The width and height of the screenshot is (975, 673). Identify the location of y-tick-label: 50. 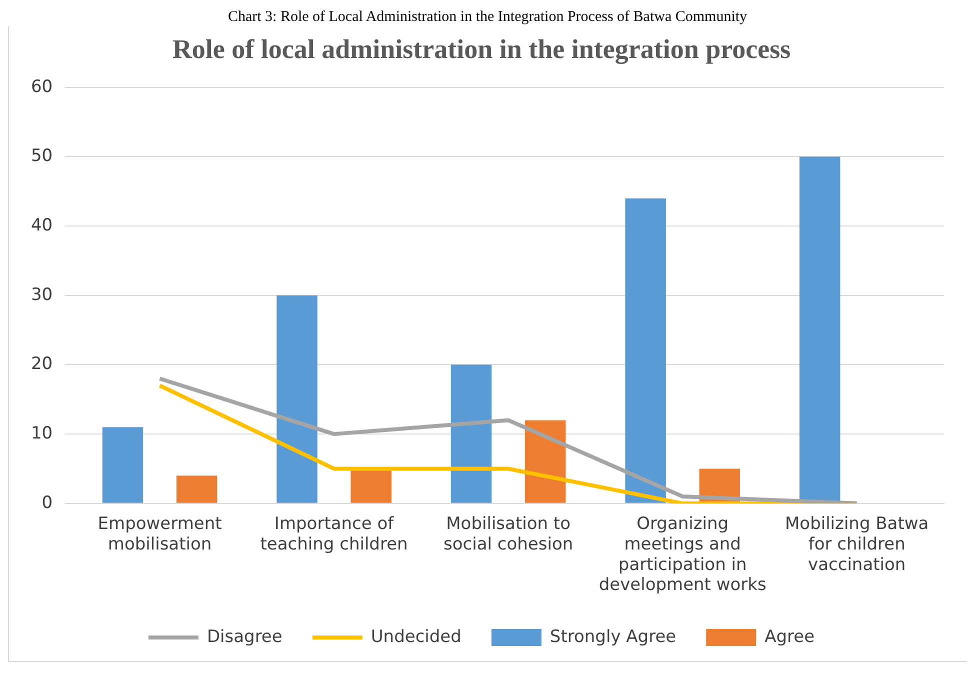
(41, 156).